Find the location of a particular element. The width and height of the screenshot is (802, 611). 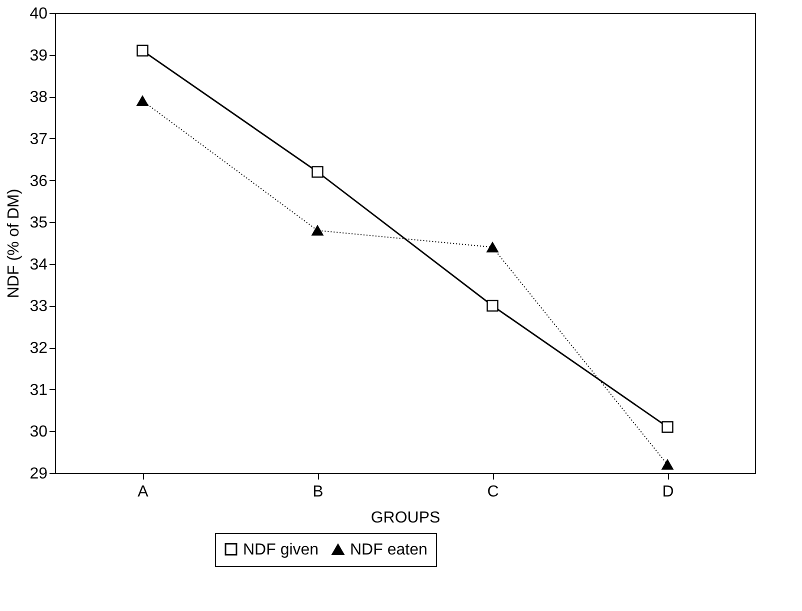

y-tick-label: 31 is located at coordinates (39, 390).